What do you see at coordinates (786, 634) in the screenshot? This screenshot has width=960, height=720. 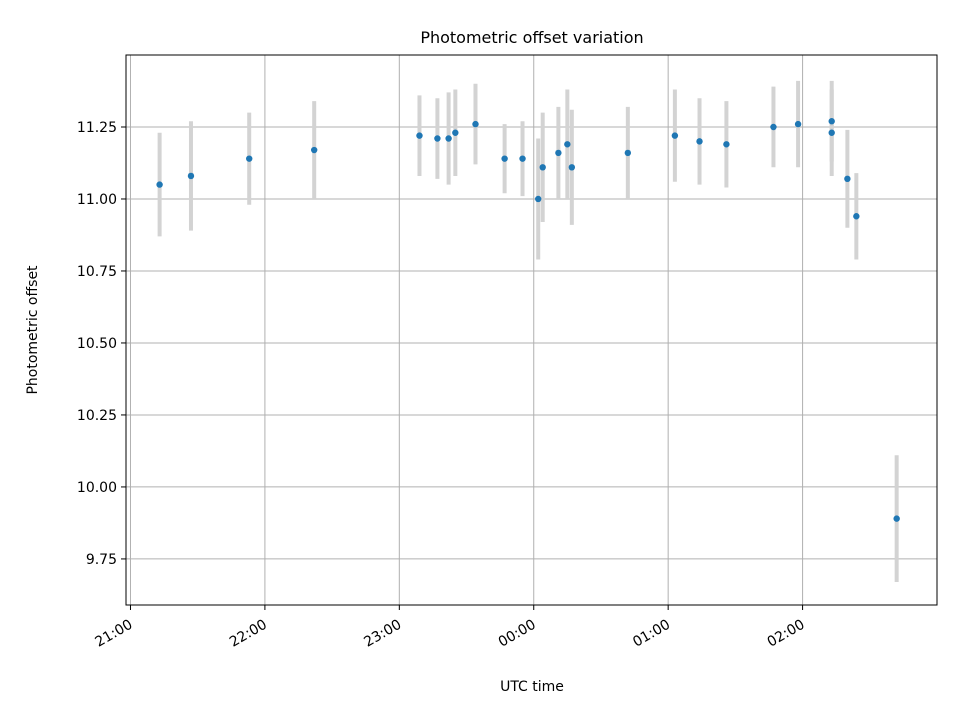 I see `x-tick-label: 02:00` at bounding box center [786, 634].